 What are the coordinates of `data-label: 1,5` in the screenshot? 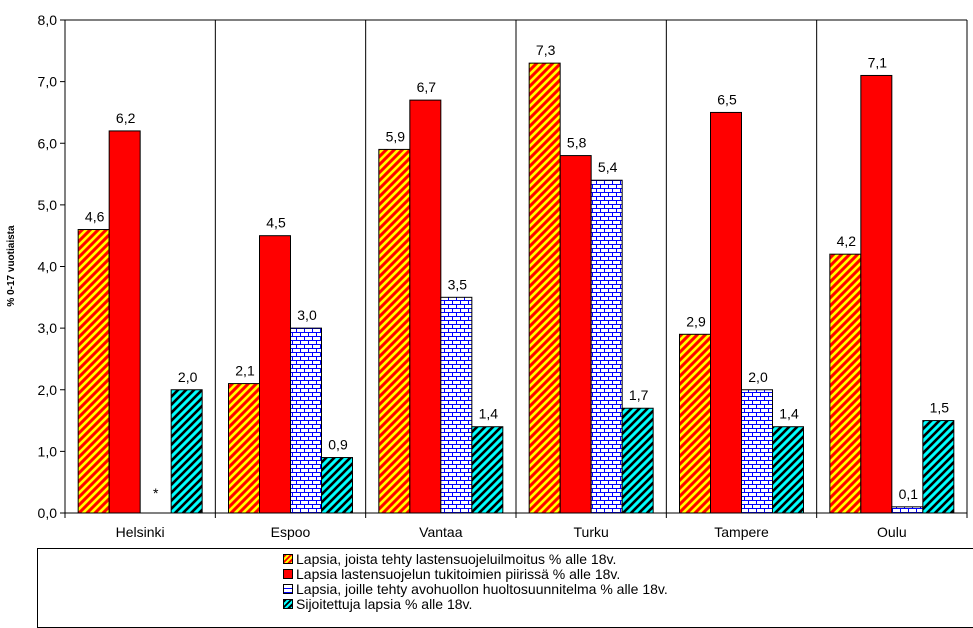 It's located at (940, 408).